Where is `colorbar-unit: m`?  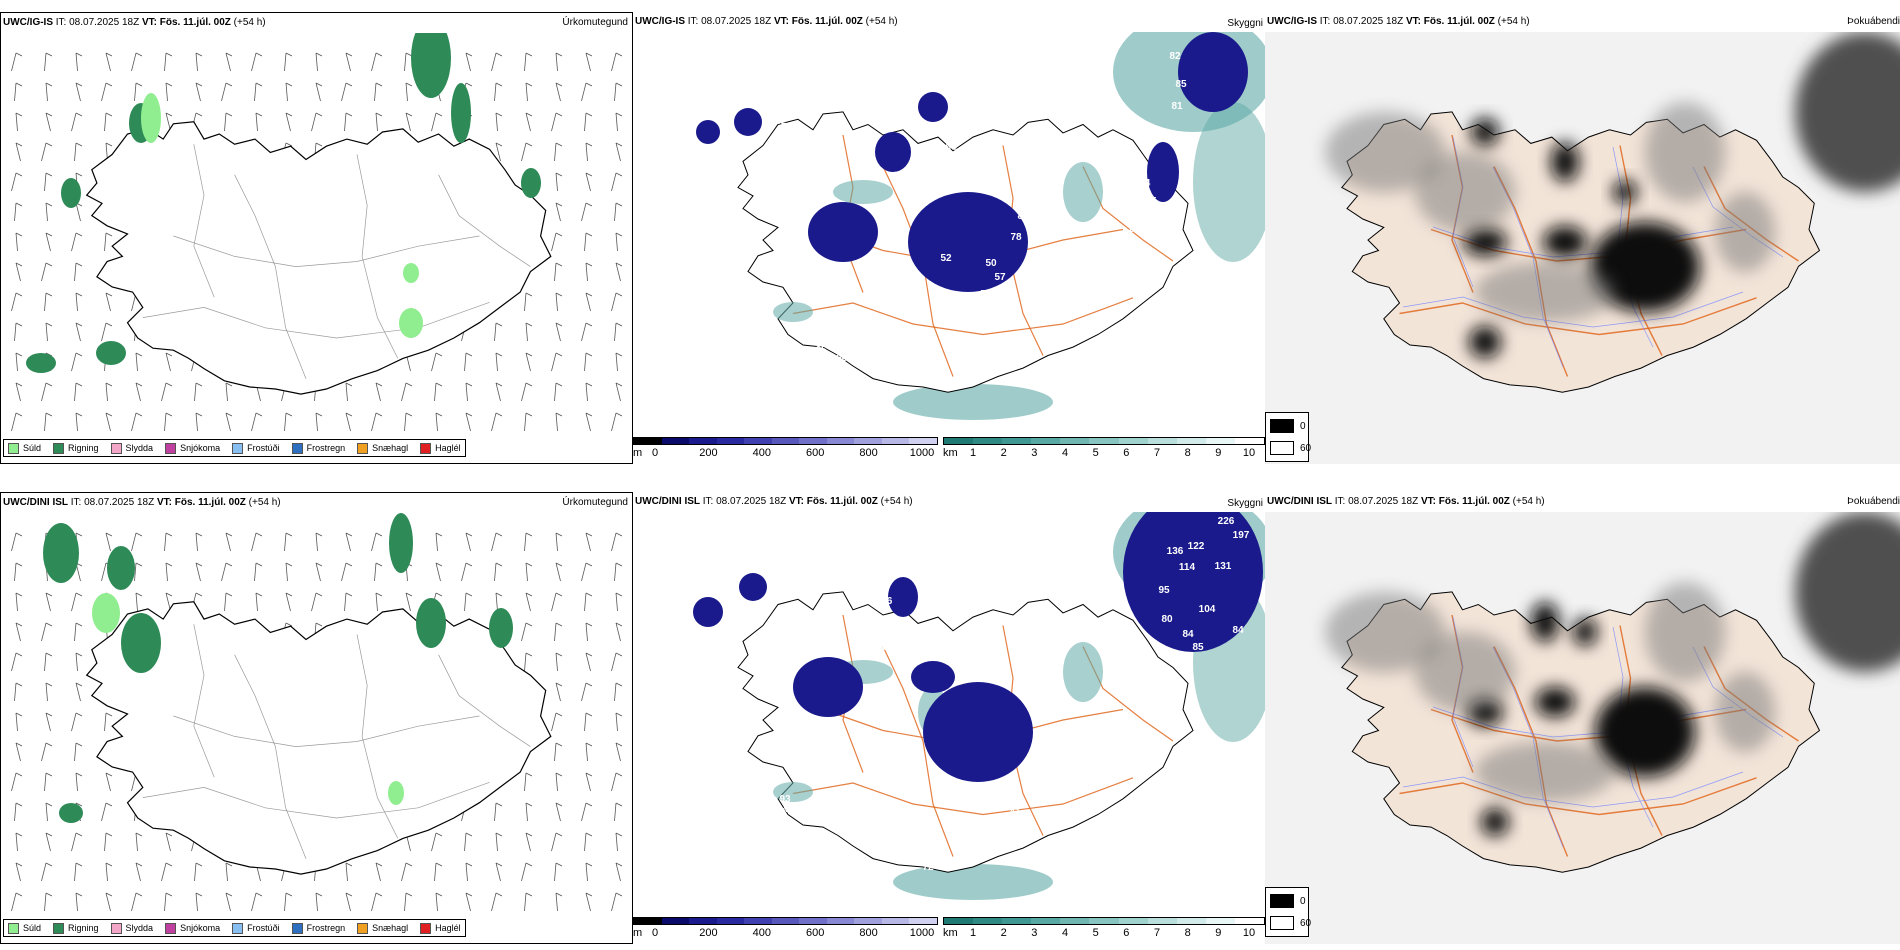
colorbar-unit: m is located at coordinates (638, 453).